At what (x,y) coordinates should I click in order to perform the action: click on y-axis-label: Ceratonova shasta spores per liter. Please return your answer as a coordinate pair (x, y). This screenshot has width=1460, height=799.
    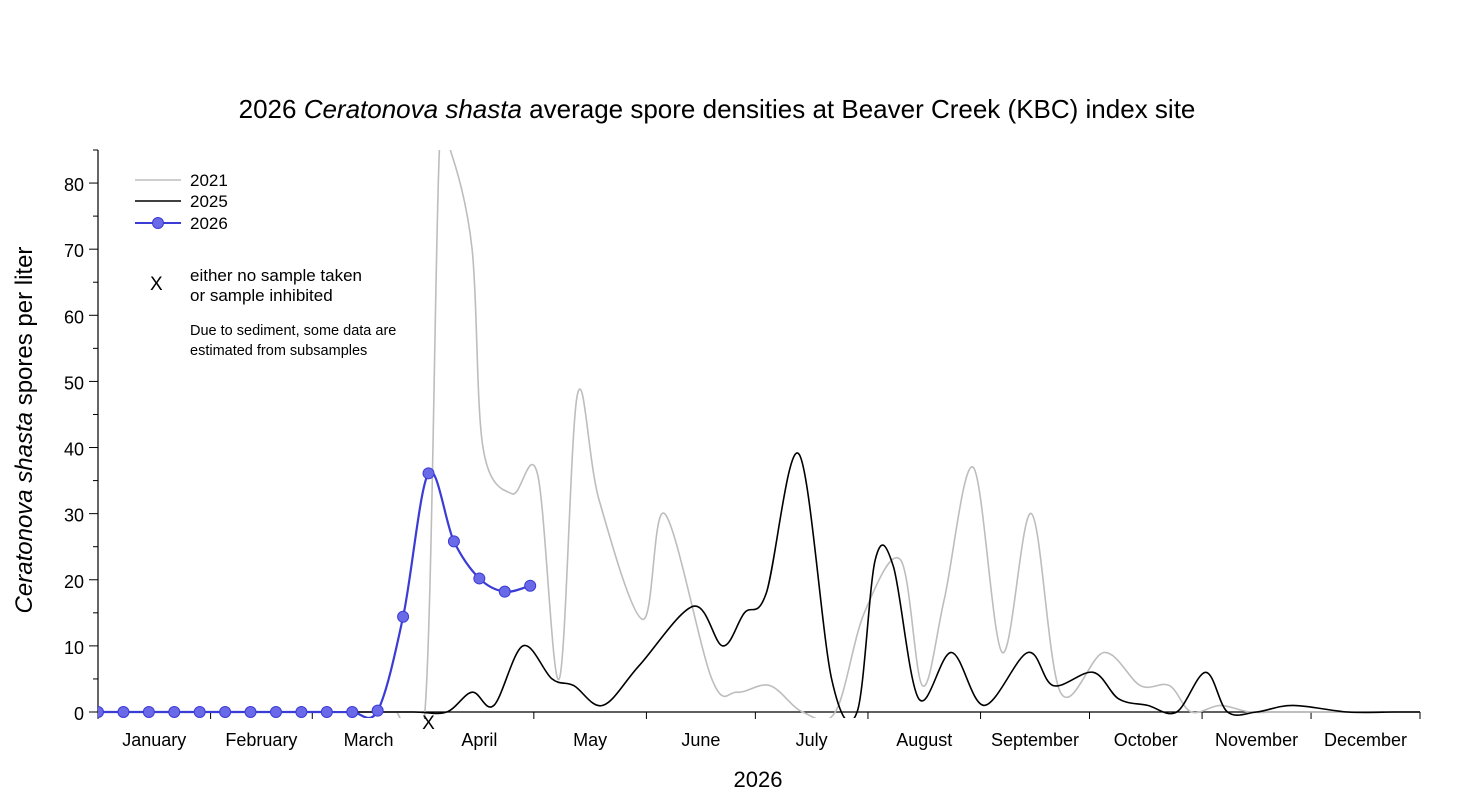
    Looking at the image, I should click on (24, 430).